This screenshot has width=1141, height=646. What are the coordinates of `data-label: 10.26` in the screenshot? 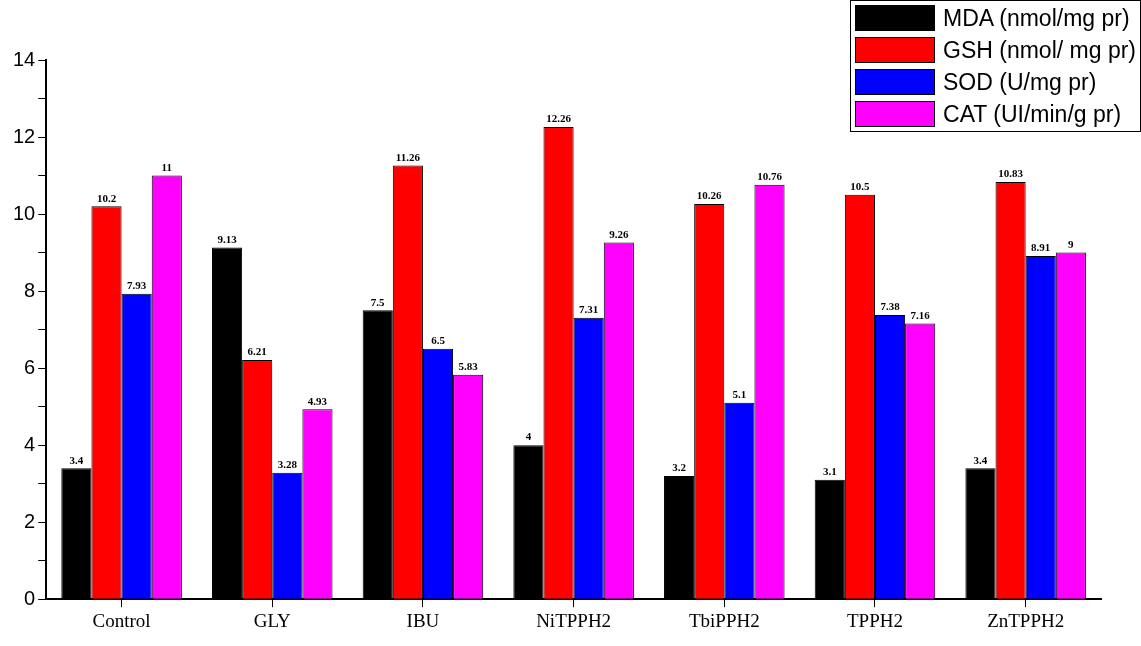 It's located at (709, 195).